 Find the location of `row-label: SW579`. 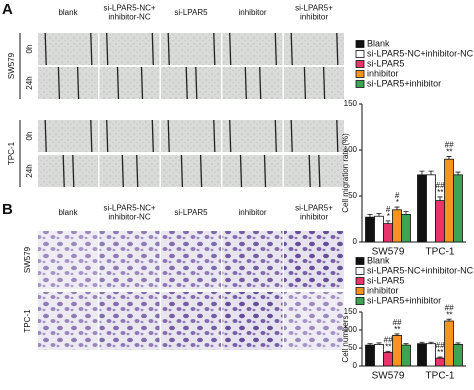

row-label: SW579 is located at coordinates (11, 65).